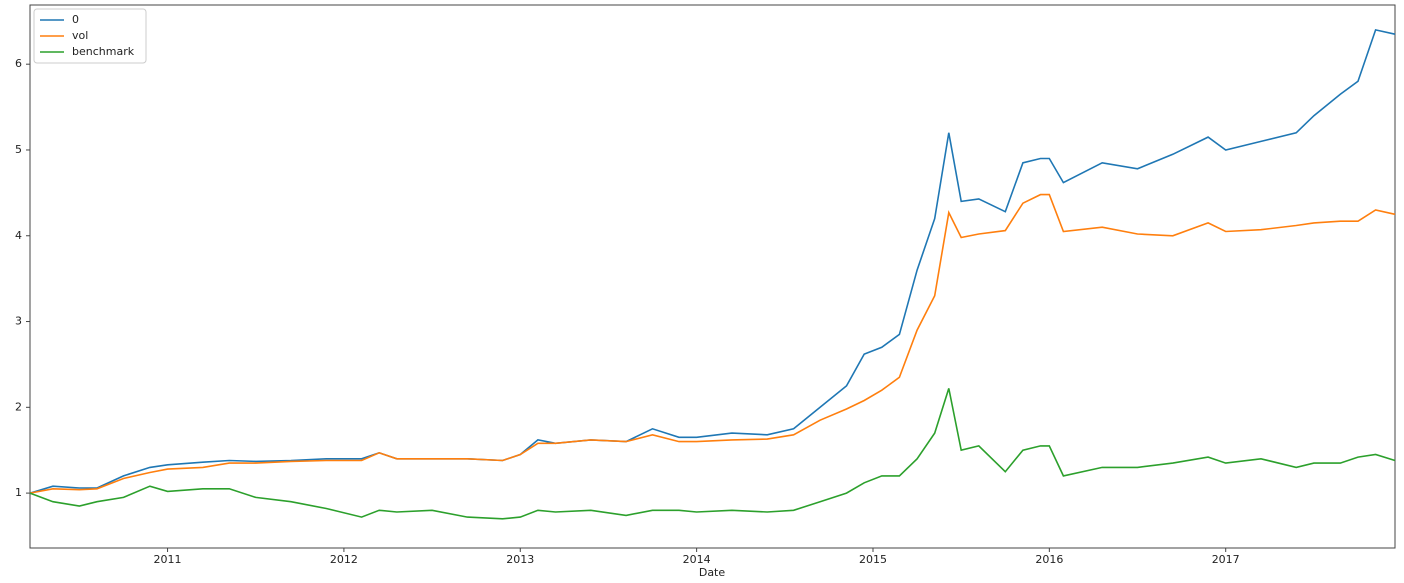 This screenshot has height=583, width=1404. What do you see at coordinates (1049, 559) in the screenshot?
I see `x-tick-label: 2016` at bounding box center [1049, 559].